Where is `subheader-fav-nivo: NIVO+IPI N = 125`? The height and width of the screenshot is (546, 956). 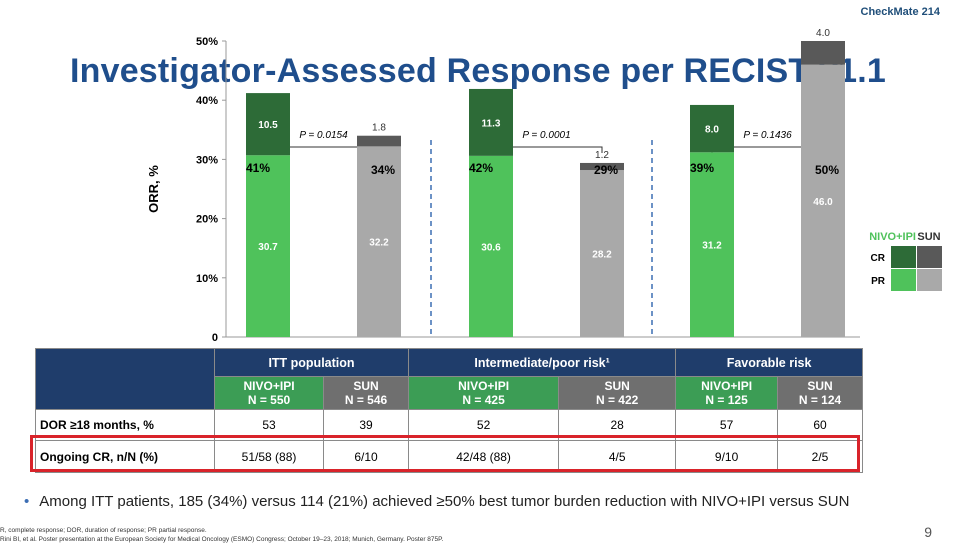
subheader-fav-nivo: NIVO+IPI N = 125 is located at coordinates (727, 393).